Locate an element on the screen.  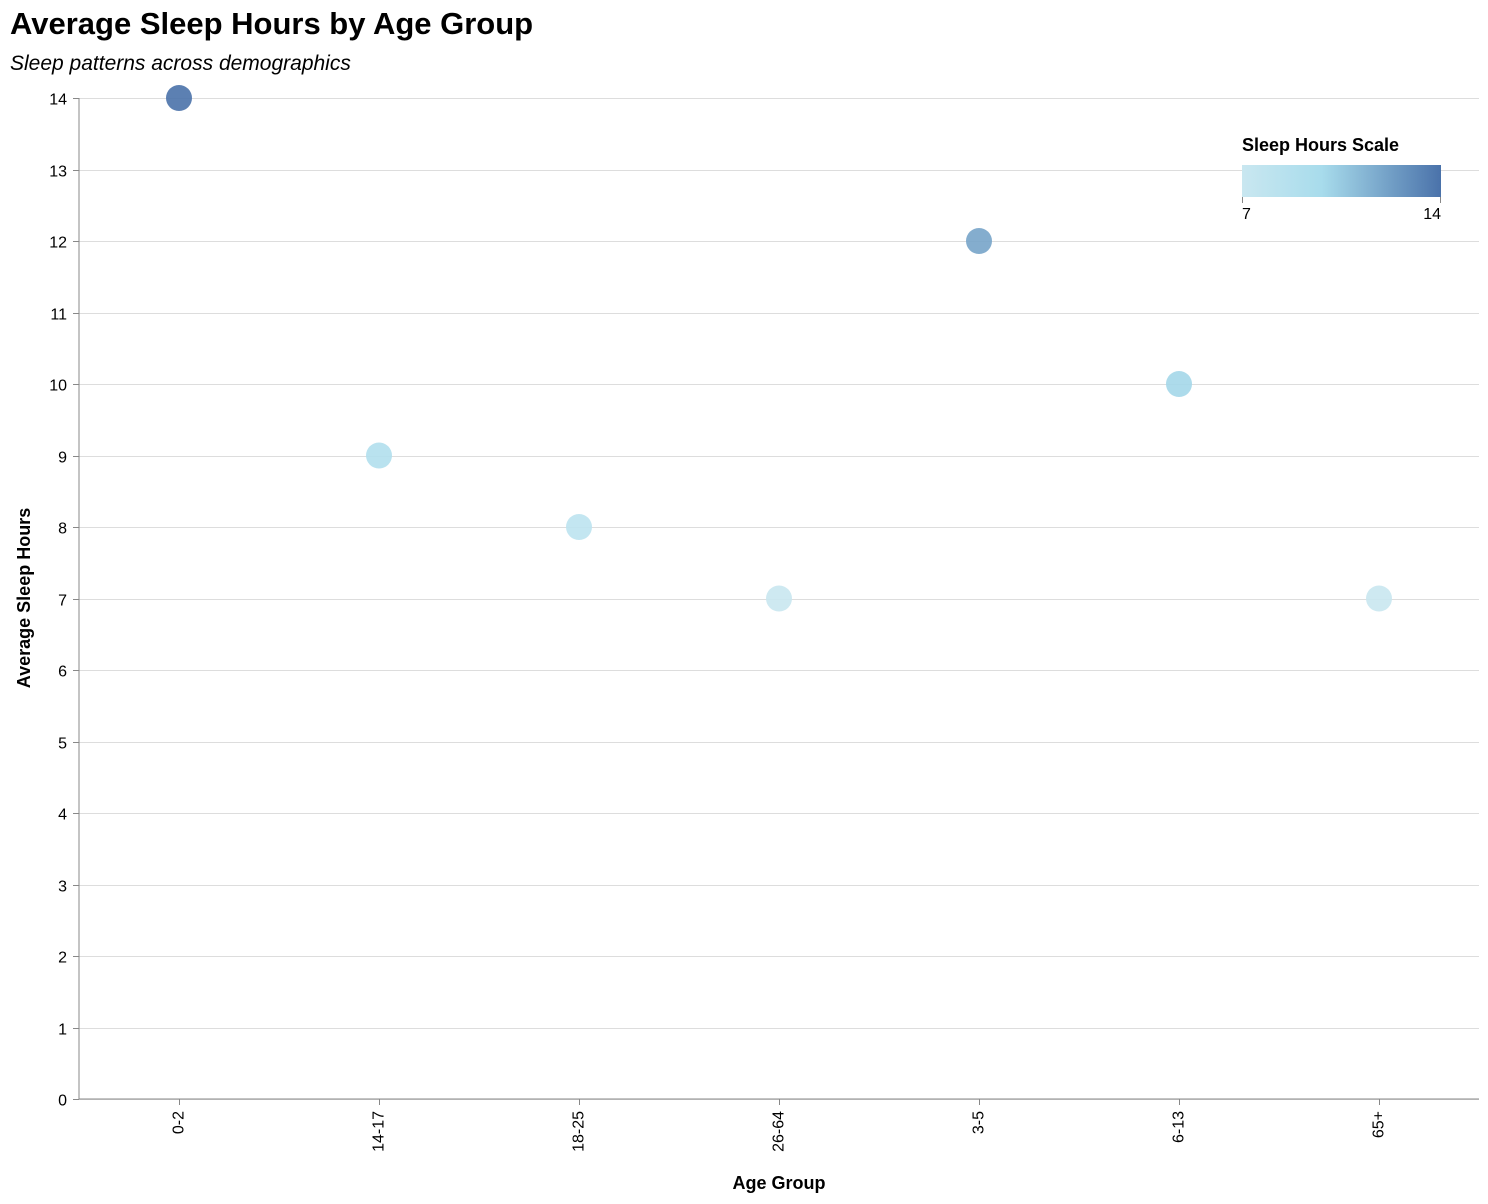
y-tick-label: 6 is located at coordinates (62, 672).